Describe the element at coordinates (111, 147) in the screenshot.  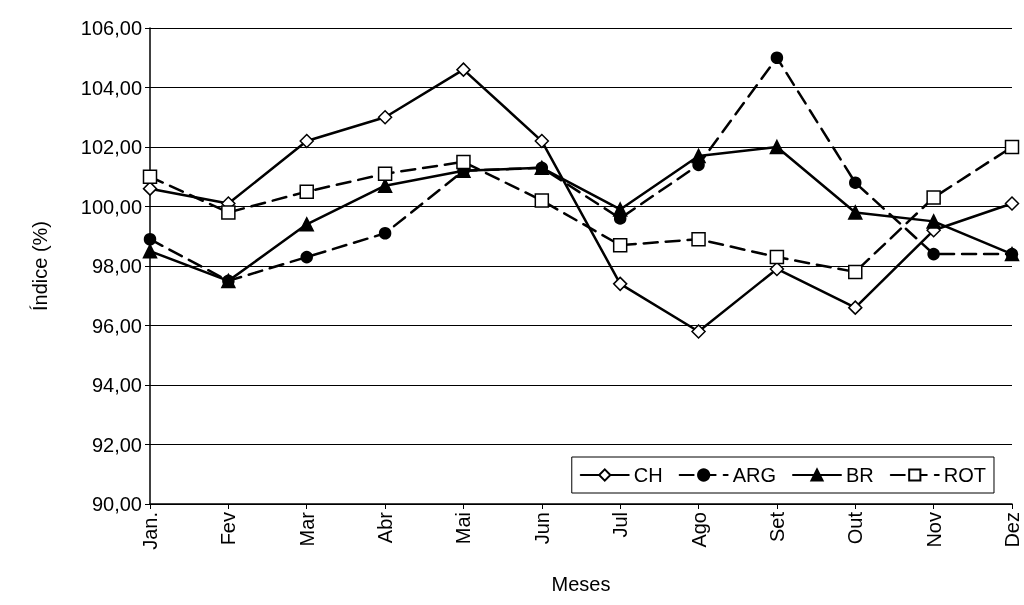
I see `y-tick-label: 102,00` at that location.